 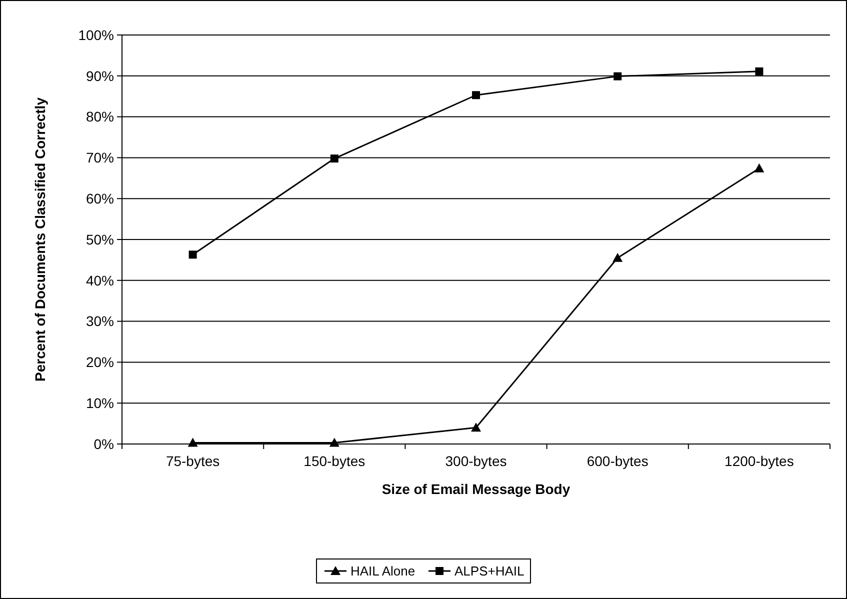 What do you see at coordinates (104, 444) in the screenshot?
I see `y-tick-label: 0%` at bounding box center [104, 444].